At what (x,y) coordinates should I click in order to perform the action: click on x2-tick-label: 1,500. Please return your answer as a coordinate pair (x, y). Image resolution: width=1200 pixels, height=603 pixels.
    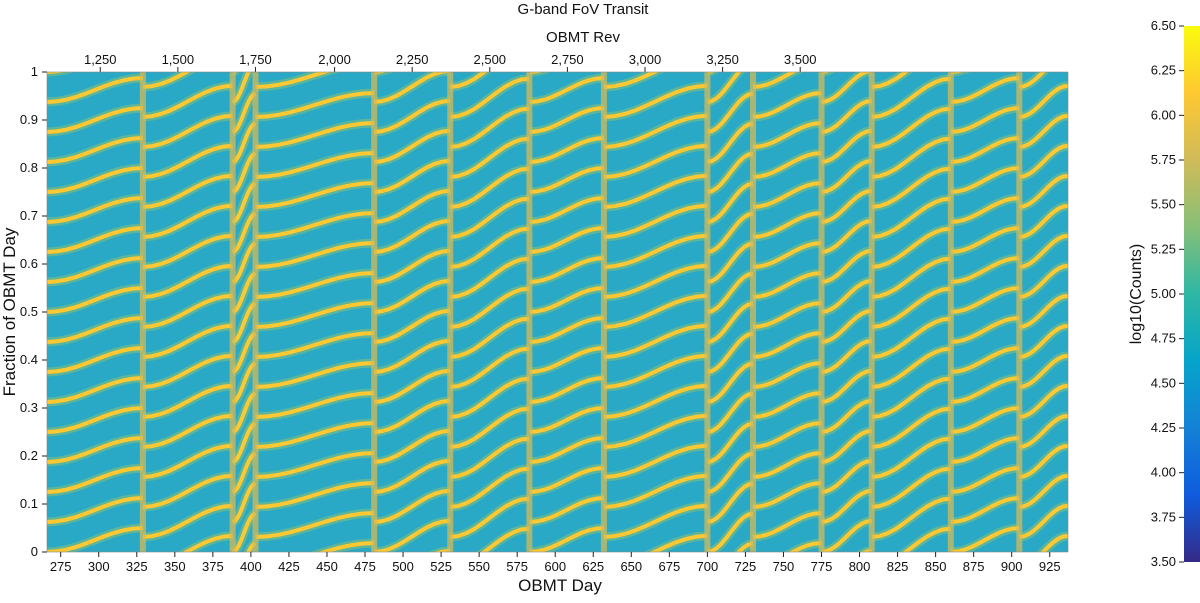
    Looking at the image, I should click on (178, 59).